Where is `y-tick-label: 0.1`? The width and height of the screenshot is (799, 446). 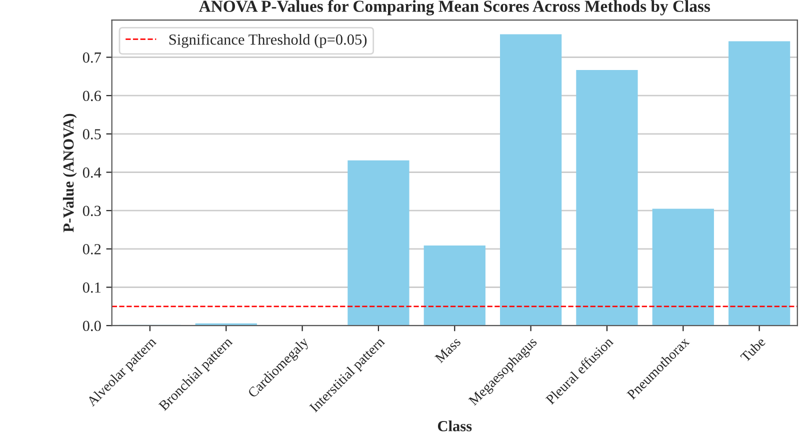
y-tick-label: 0.1 is located at coordinates (91, 287).